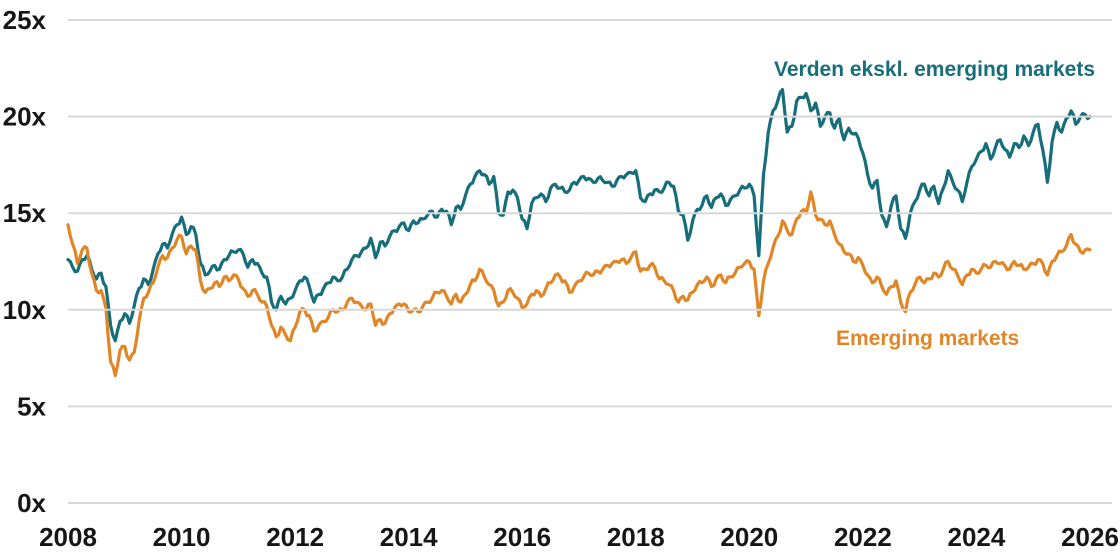  I want to click on y-tick-label-20x: 20x, so click(25, 117).